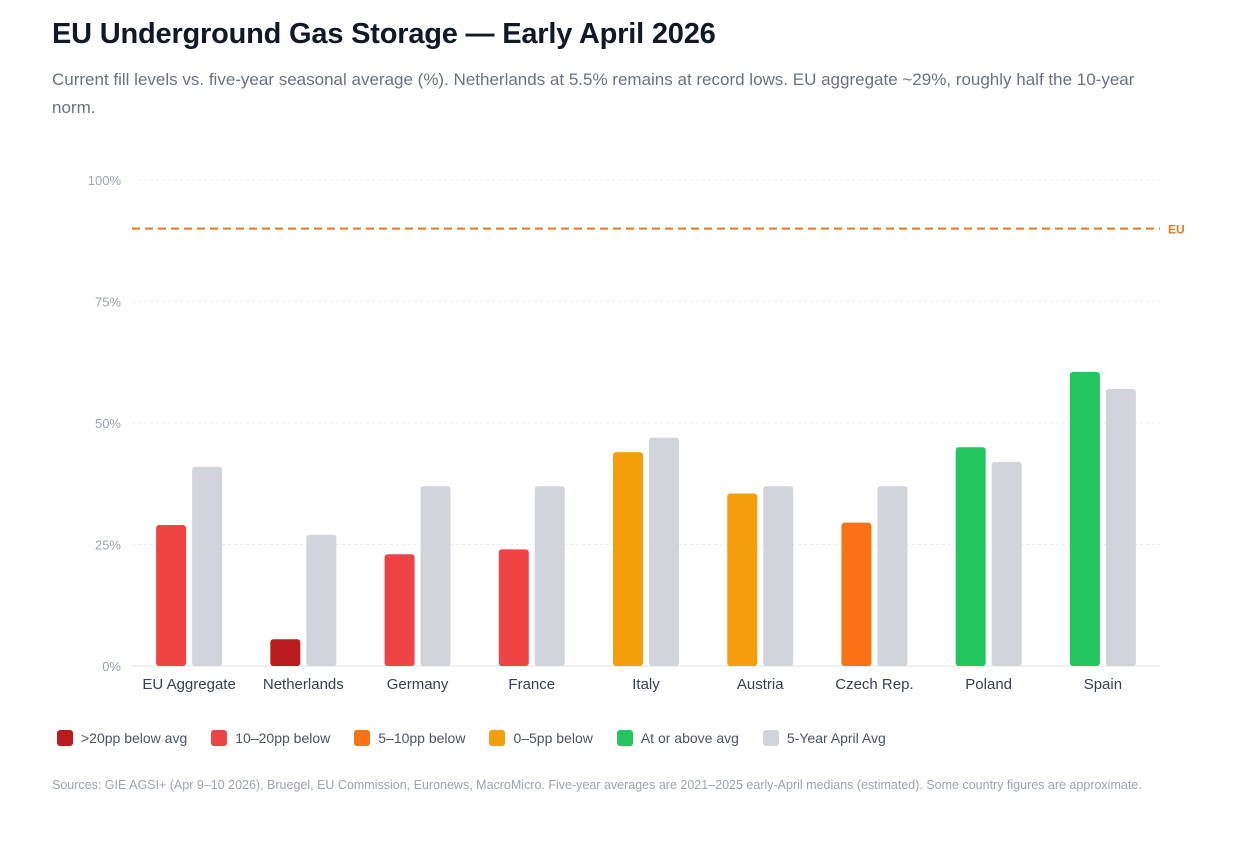 This screenshot has width=1256, height=864. I want to click on legend-label: 0–5pp below, so click(553, 738).